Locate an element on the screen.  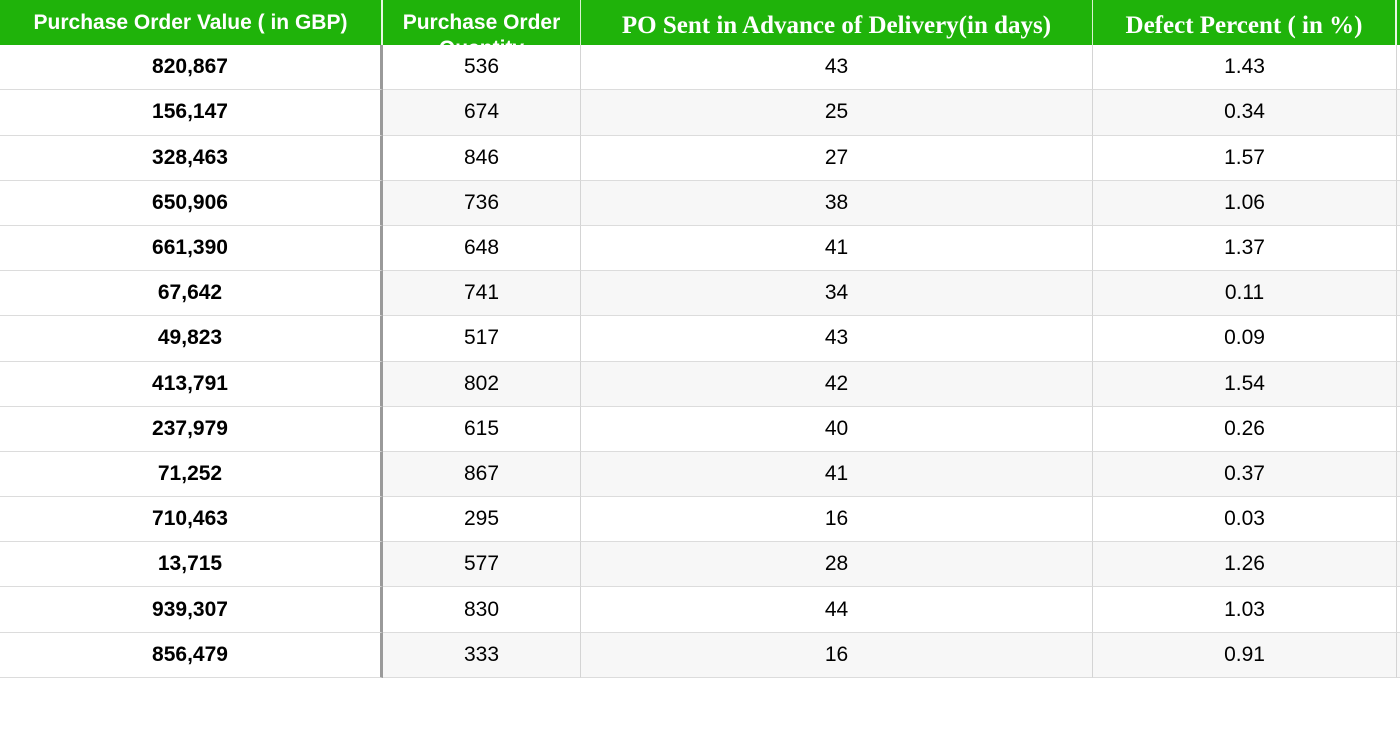
cell-defect-percent: 1.57 is located at coordinates (1245, 158).